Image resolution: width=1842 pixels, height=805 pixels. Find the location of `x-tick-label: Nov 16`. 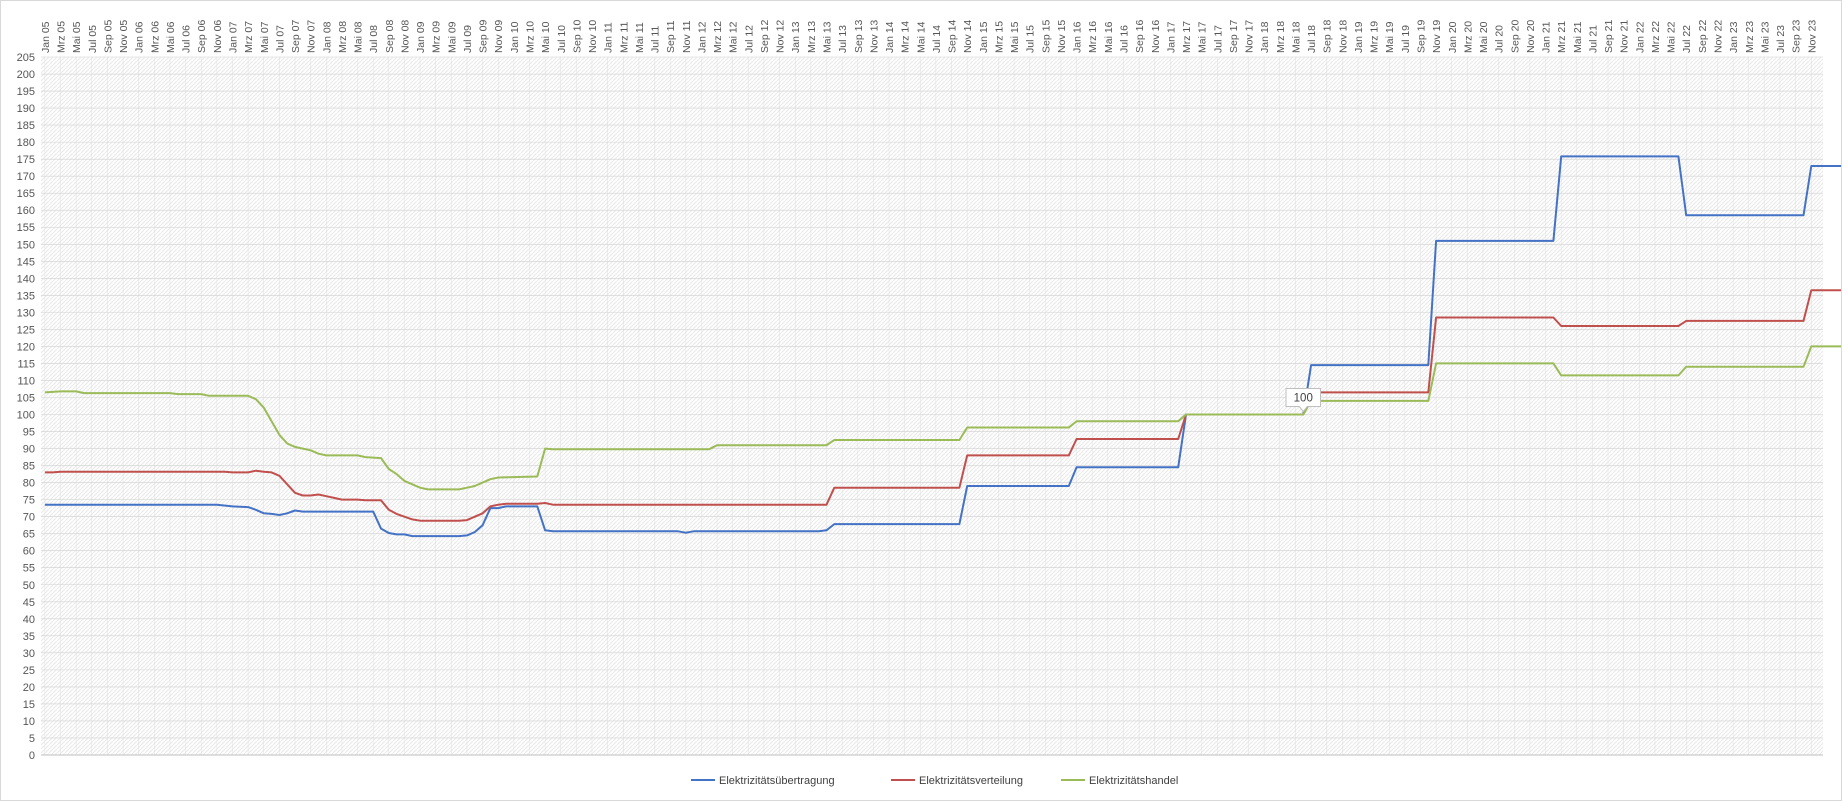

x-tick-label: Nov 16 is located at coordinates (1156, 36).